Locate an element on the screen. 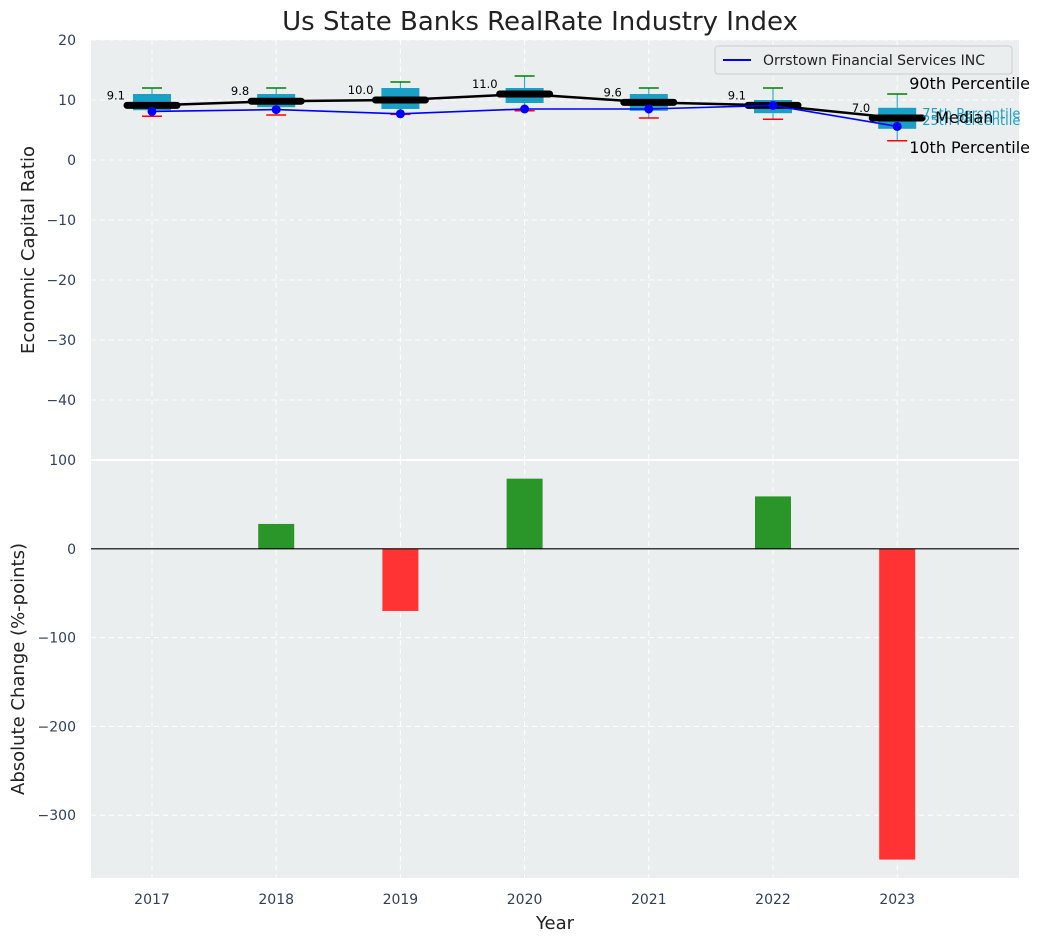  x-tick-label: 2020 is located at coordinates (525, 900).